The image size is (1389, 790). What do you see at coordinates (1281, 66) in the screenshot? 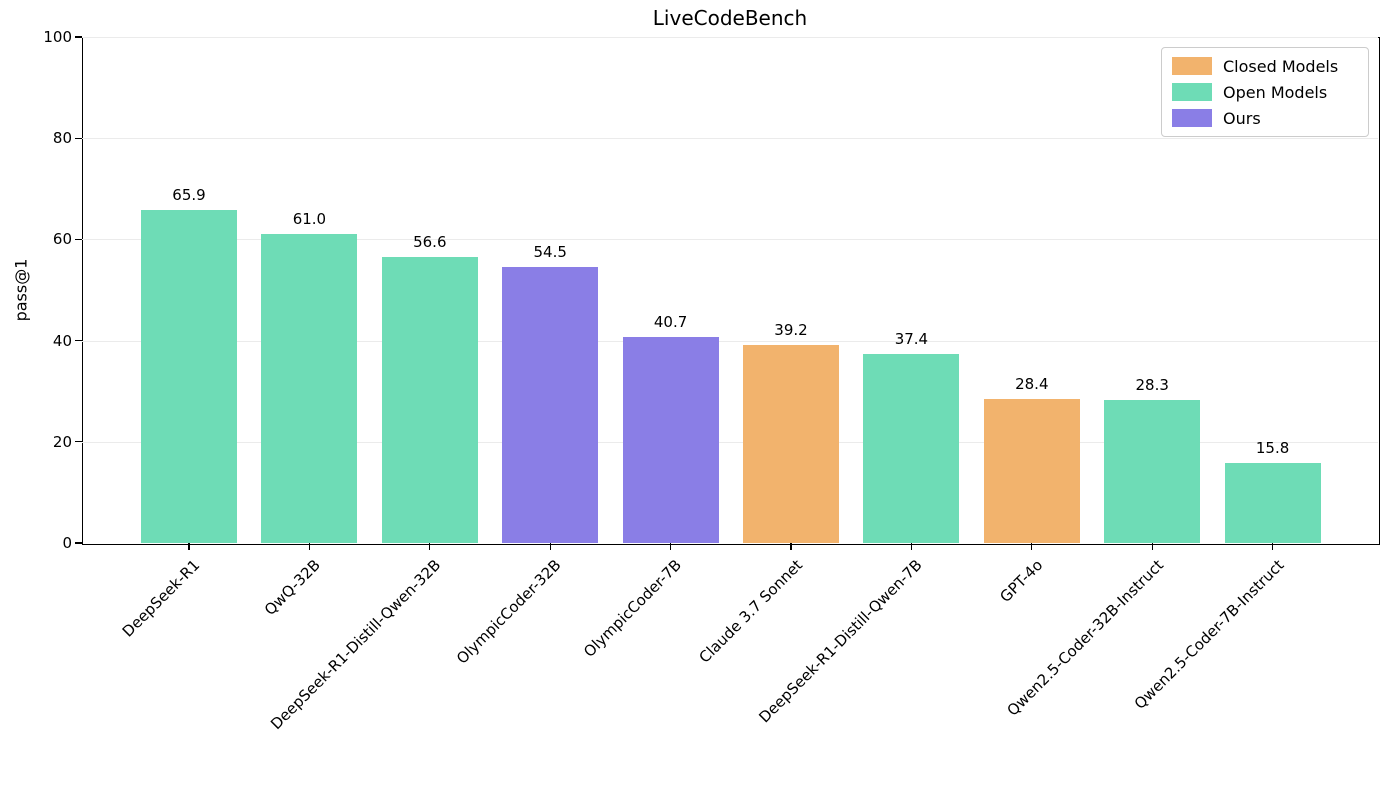
I see `legend-label: Closed Models` at bounding box center [1281, 66].